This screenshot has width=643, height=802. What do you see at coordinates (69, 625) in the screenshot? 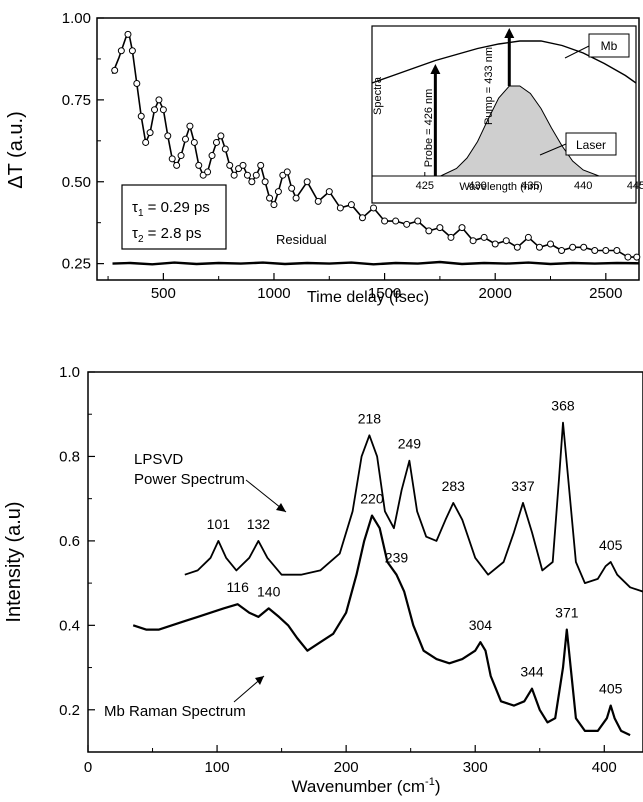
I see `bottom-y-tick-label: 0.4` at bounding box center [69, 625].